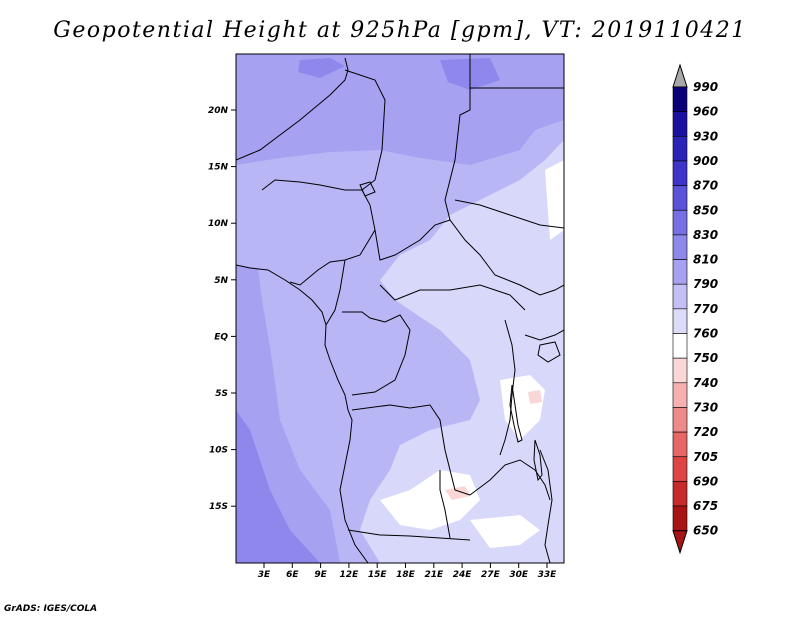 This screenshot has width=800, height=618. I want to click on colorbar-label: 675, so click(705, 506).